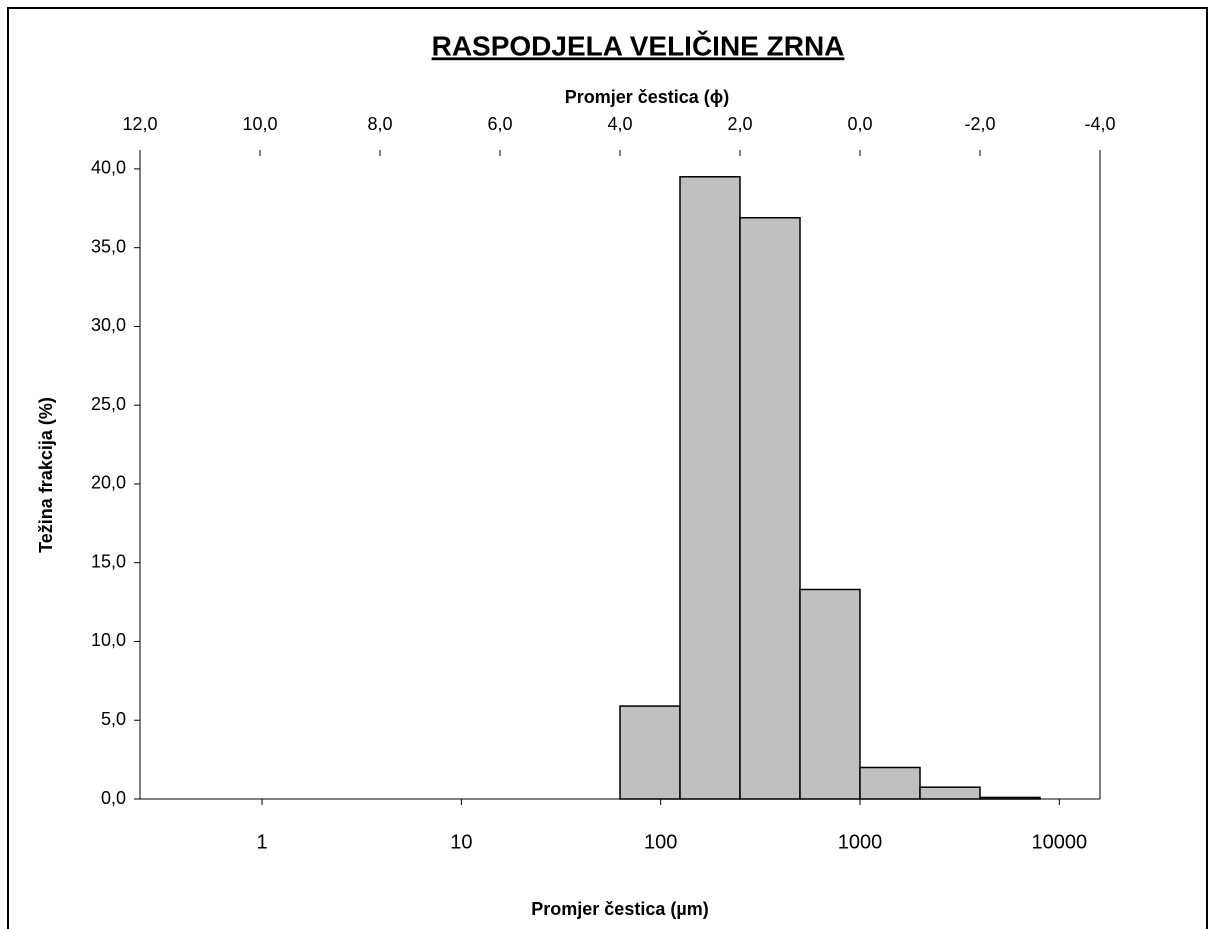 The width and height of the screenshot is (1215, 929). Describe the element at coordinates (139, 124) in the screenshot. I see `x2-tick-label: 12,0` at that location.